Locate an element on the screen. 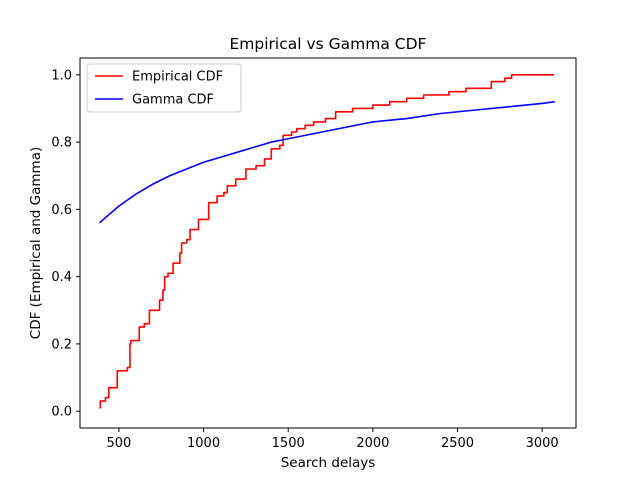  chart-title: Empirical vs Gamma CDF is located at coordinates (328, 44).